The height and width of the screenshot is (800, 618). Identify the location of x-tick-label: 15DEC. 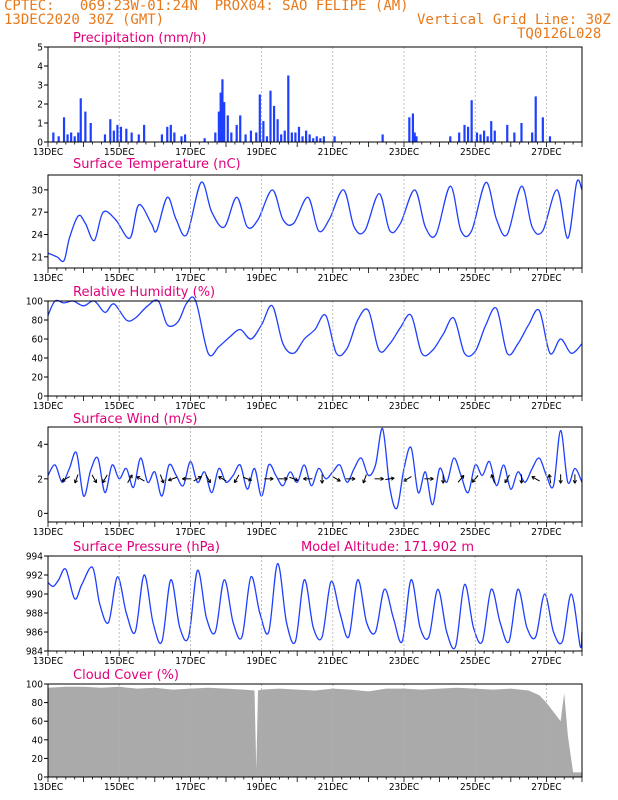
(119, 787).